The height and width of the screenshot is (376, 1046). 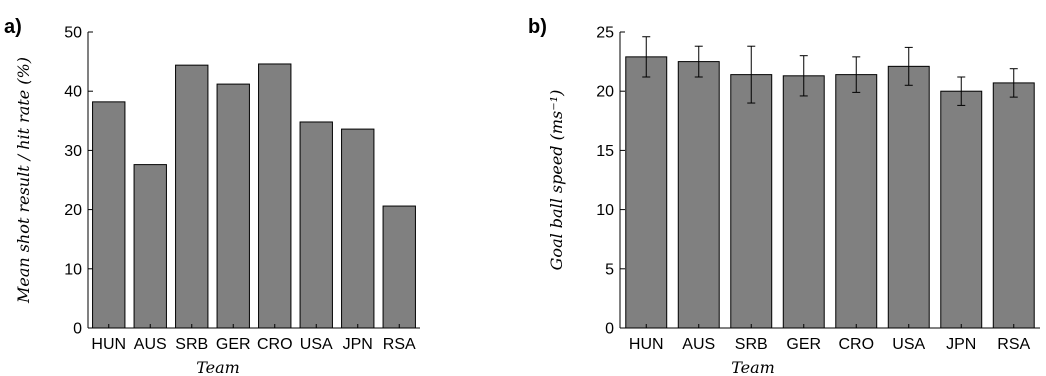 I want to click on panel-b-error-bar-usa, so click(x=908, y=66).